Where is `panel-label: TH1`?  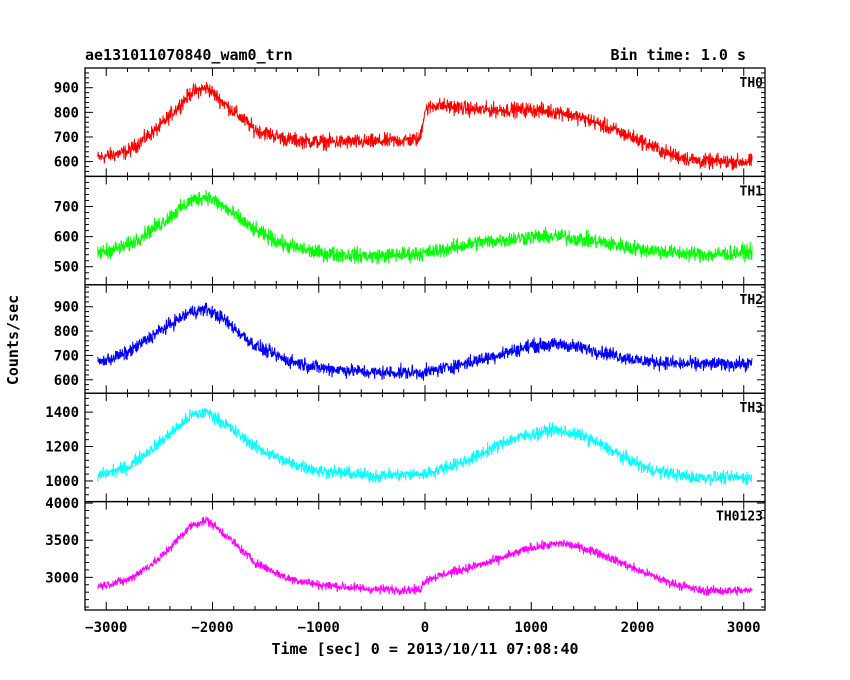
panel-label: TH1 is located at coordinates (752, 191).